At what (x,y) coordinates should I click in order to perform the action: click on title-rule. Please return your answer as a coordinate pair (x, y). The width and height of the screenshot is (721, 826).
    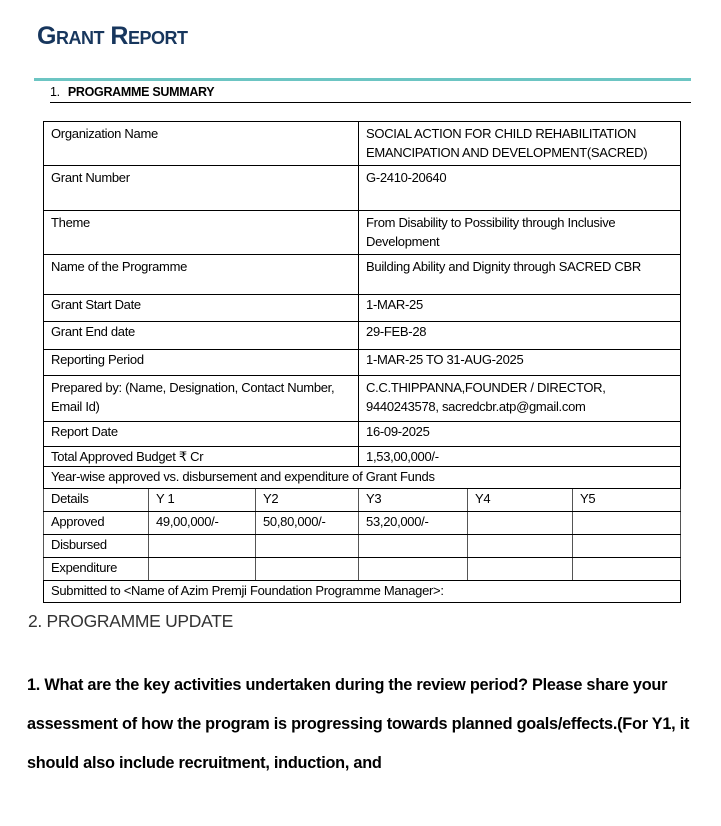
    Looking at the image, I should click on (362, 79).